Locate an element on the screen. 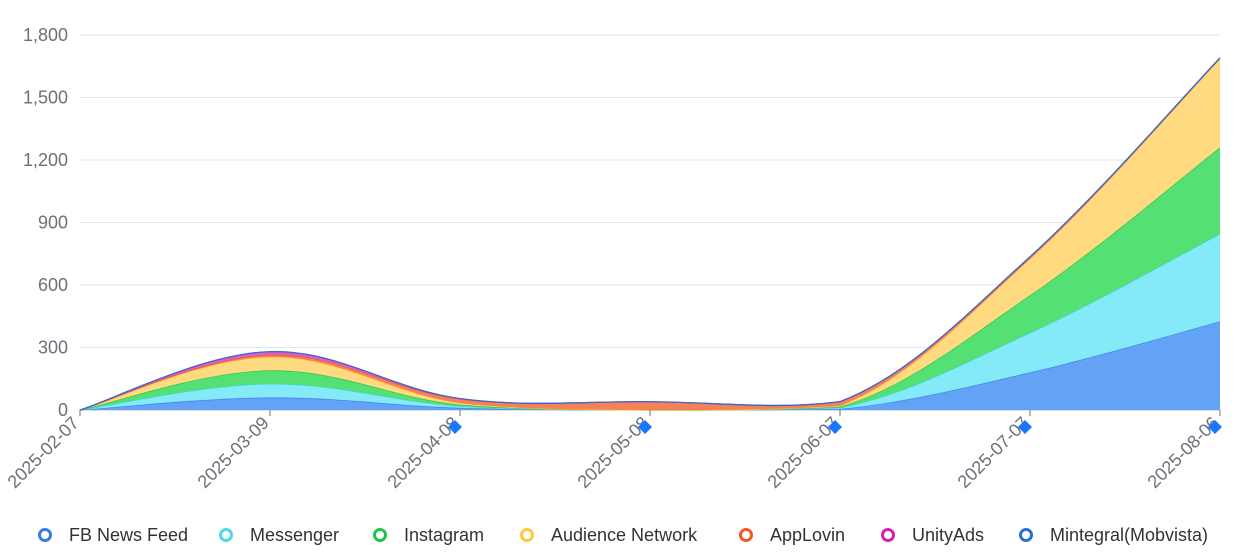 This screenshot has height=552, width=1242. y-tick-label: 600 is located at coordinates (53, 285).